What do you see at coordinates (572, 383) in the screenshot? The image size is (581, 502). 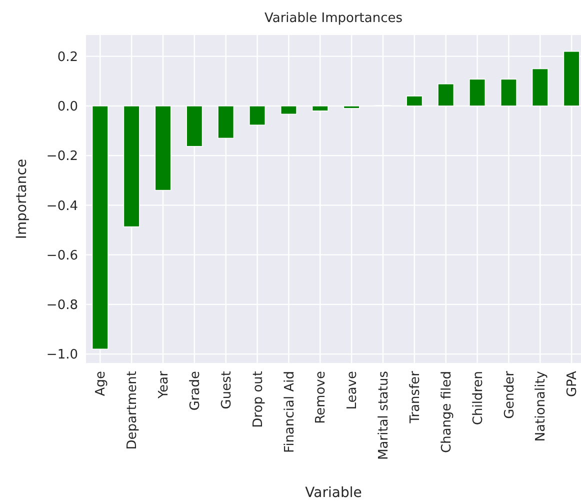 I see `x-tick-label: GPA` at bounding box center [572, 383].